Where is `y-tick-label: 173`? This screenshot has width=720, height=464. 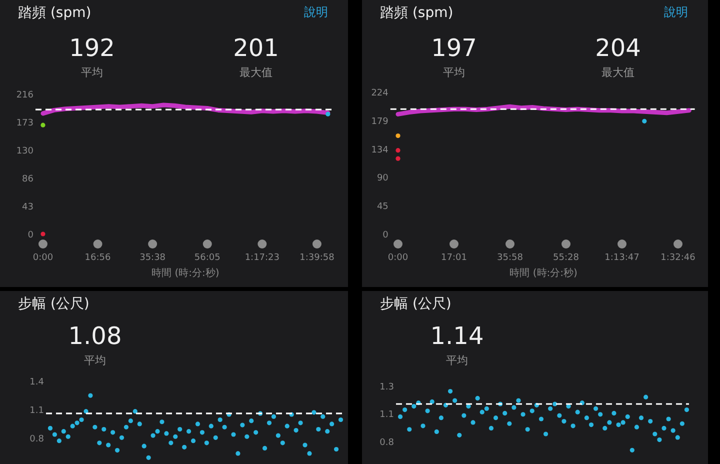
y-tick-label: 173 is located at coordinates (25, 123).